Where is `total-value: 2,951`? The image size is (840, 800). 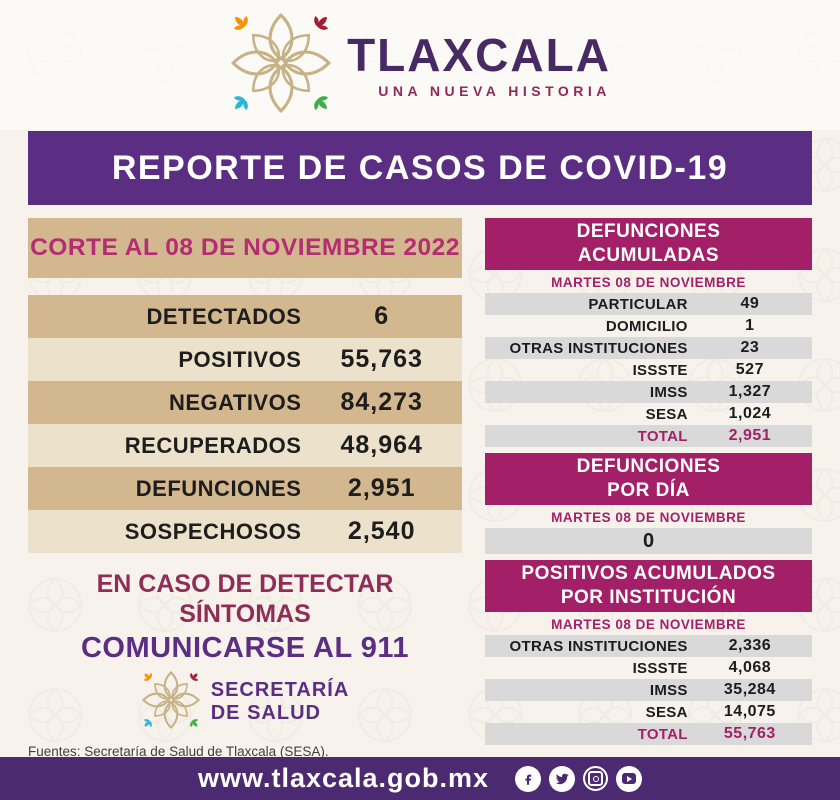
total-value: 2,951 is located at coordinates (750, 435).